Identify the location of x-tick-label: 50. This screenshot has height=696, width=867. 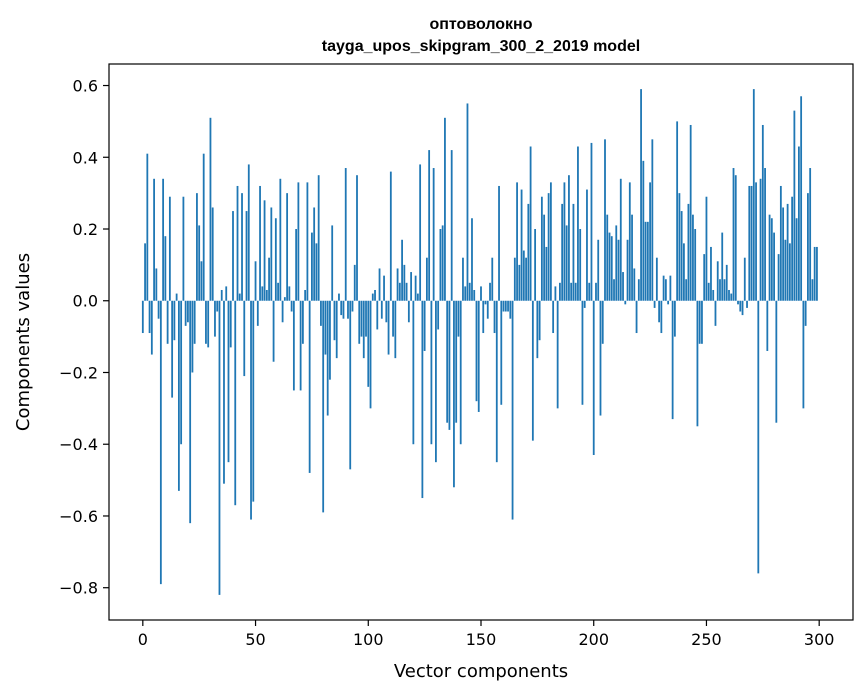
(255, 639).